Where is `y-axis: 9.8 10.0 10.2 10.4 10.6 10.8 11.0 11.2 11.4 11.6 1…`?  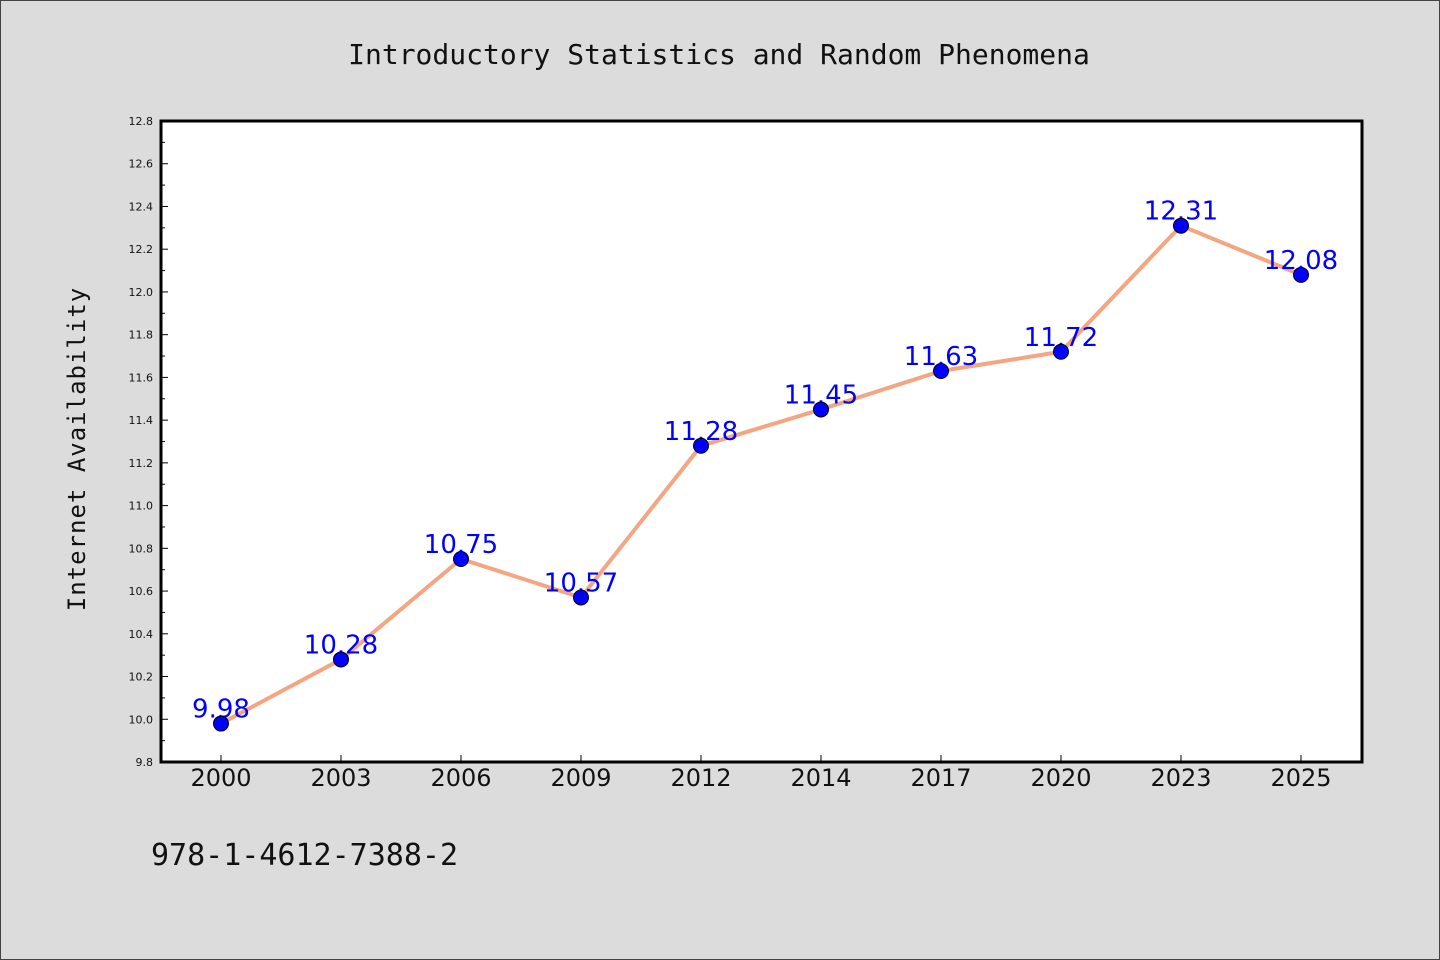 y-axis: 9.8 10.0 10.2 10.4 10.6 10.8 11.0 11.2 11.4 11.6 1… is located at coordinates (148, 442).